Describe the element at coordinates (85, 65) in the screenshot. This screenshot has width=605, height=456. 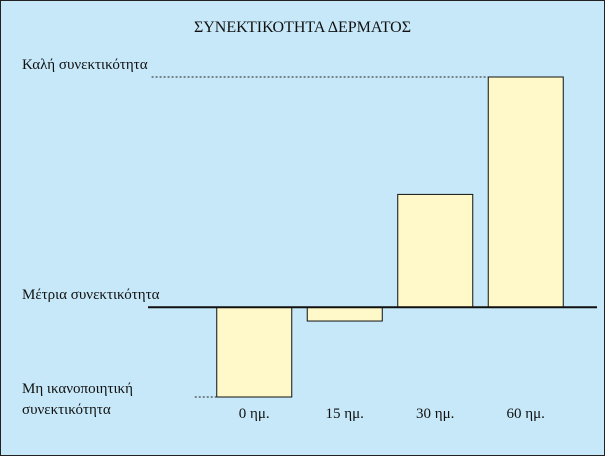
I see `y-tick-label: Καλή συνεκτικότητα` at that location.